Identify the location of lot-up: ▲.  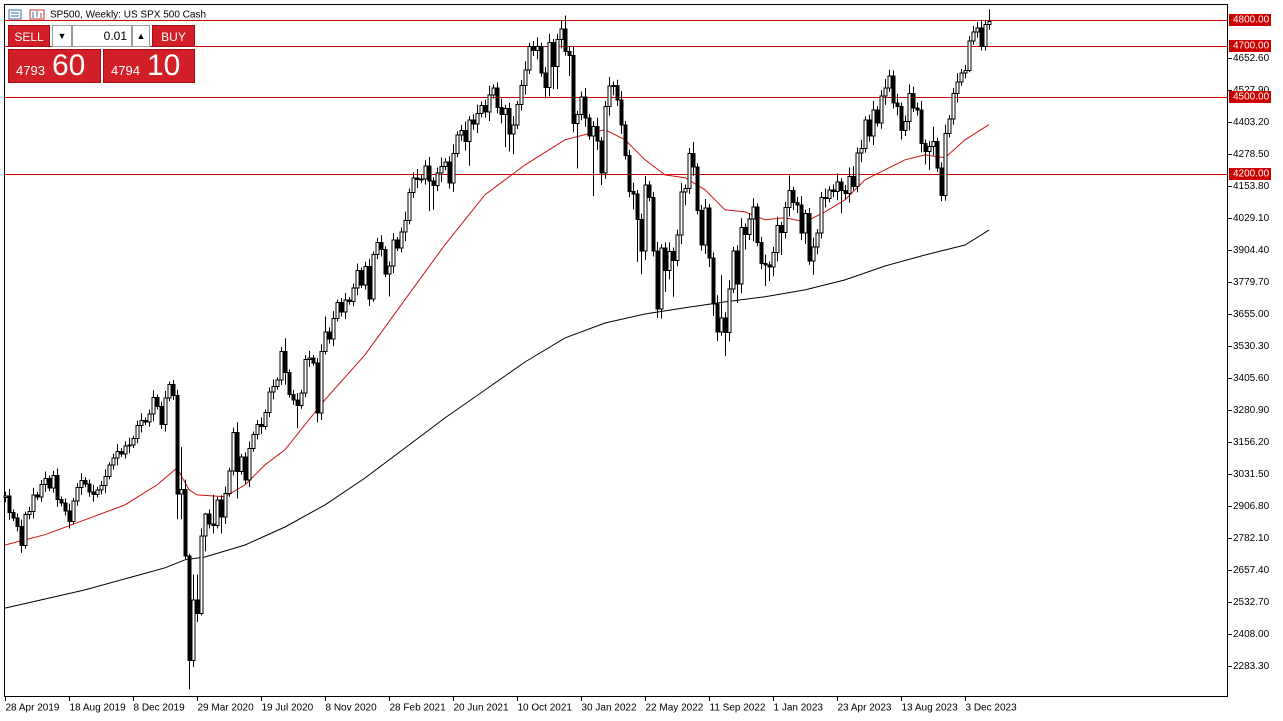
(141, 36).